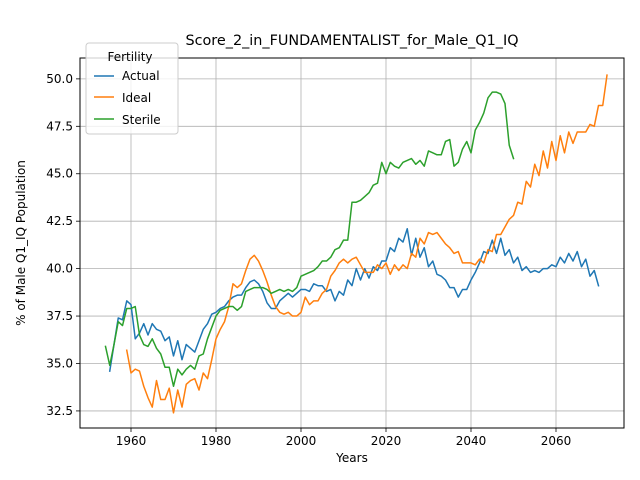 The width and height of the screenshot is (640, 480). I want to click on x-axis-label: Years, so click(351, 458).